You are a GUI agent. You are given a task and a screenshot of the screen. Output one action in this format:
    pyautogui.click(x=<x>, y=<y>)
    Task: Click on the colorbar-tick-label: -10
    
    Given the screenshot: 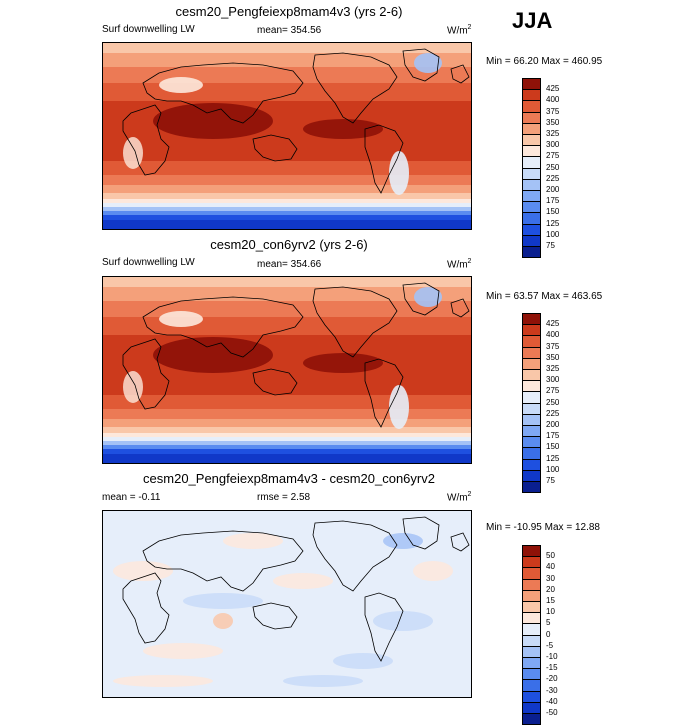 What is the action you would take?
    pyautogui.click(x=552, y=656)
    